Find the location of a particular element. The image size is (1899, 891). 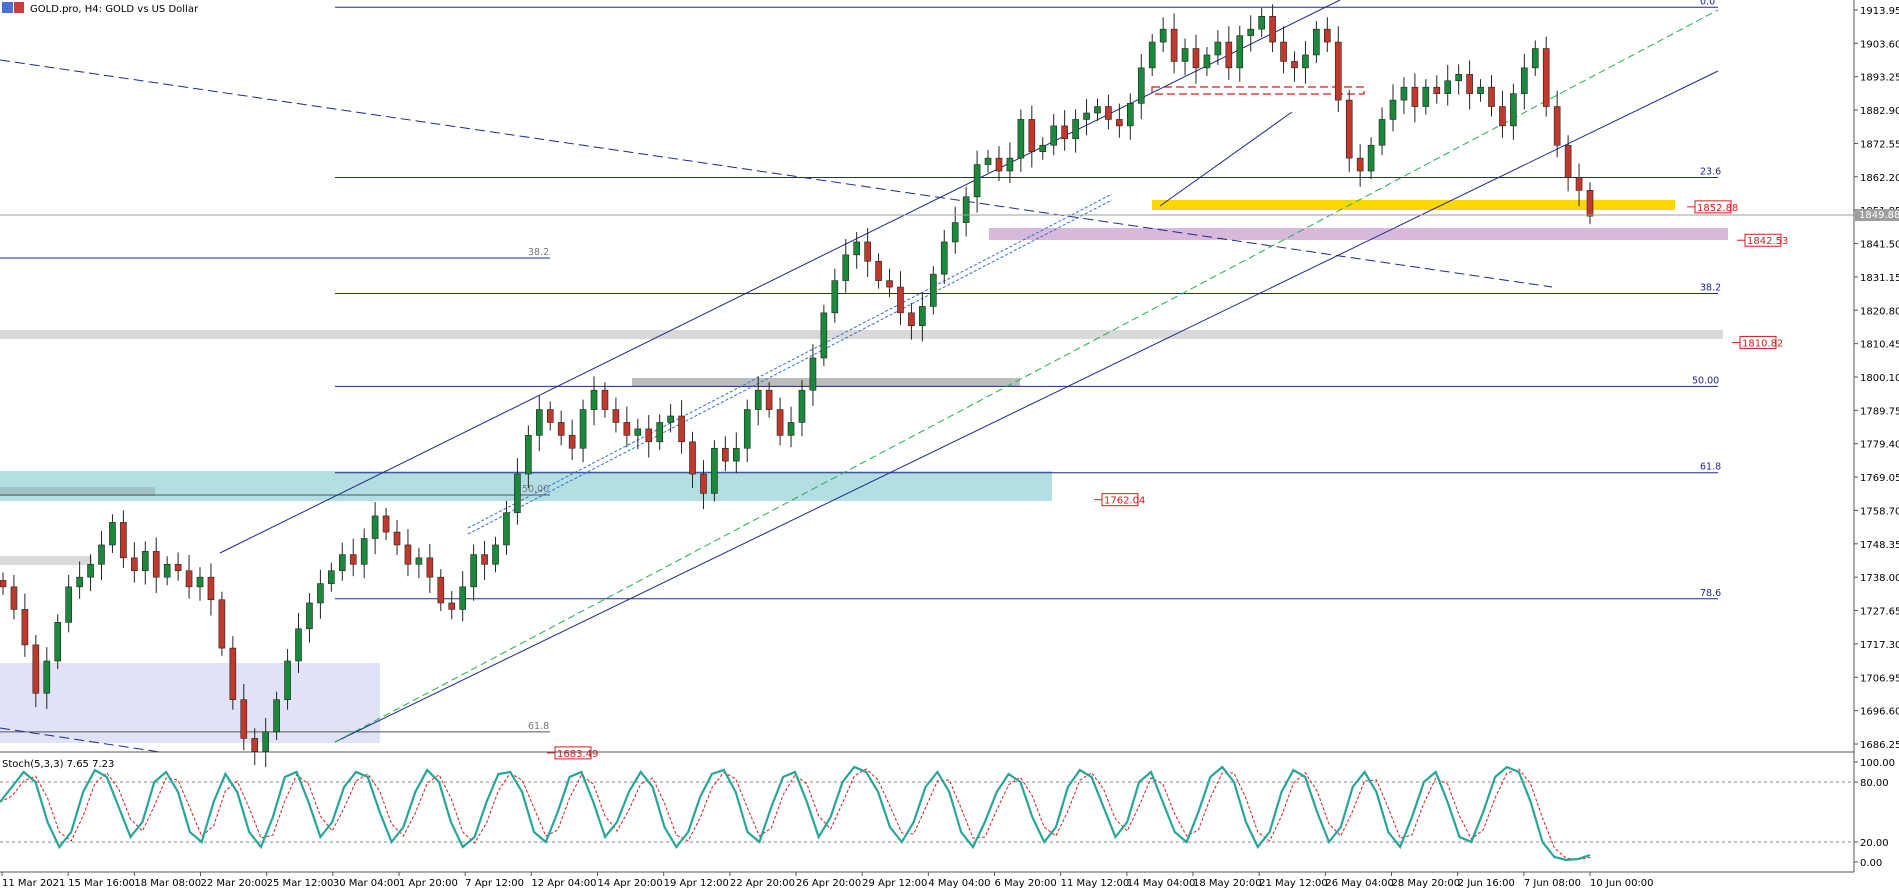

time-tick-label: 1 Apr 20:00 is located at coordinates (428, 883).